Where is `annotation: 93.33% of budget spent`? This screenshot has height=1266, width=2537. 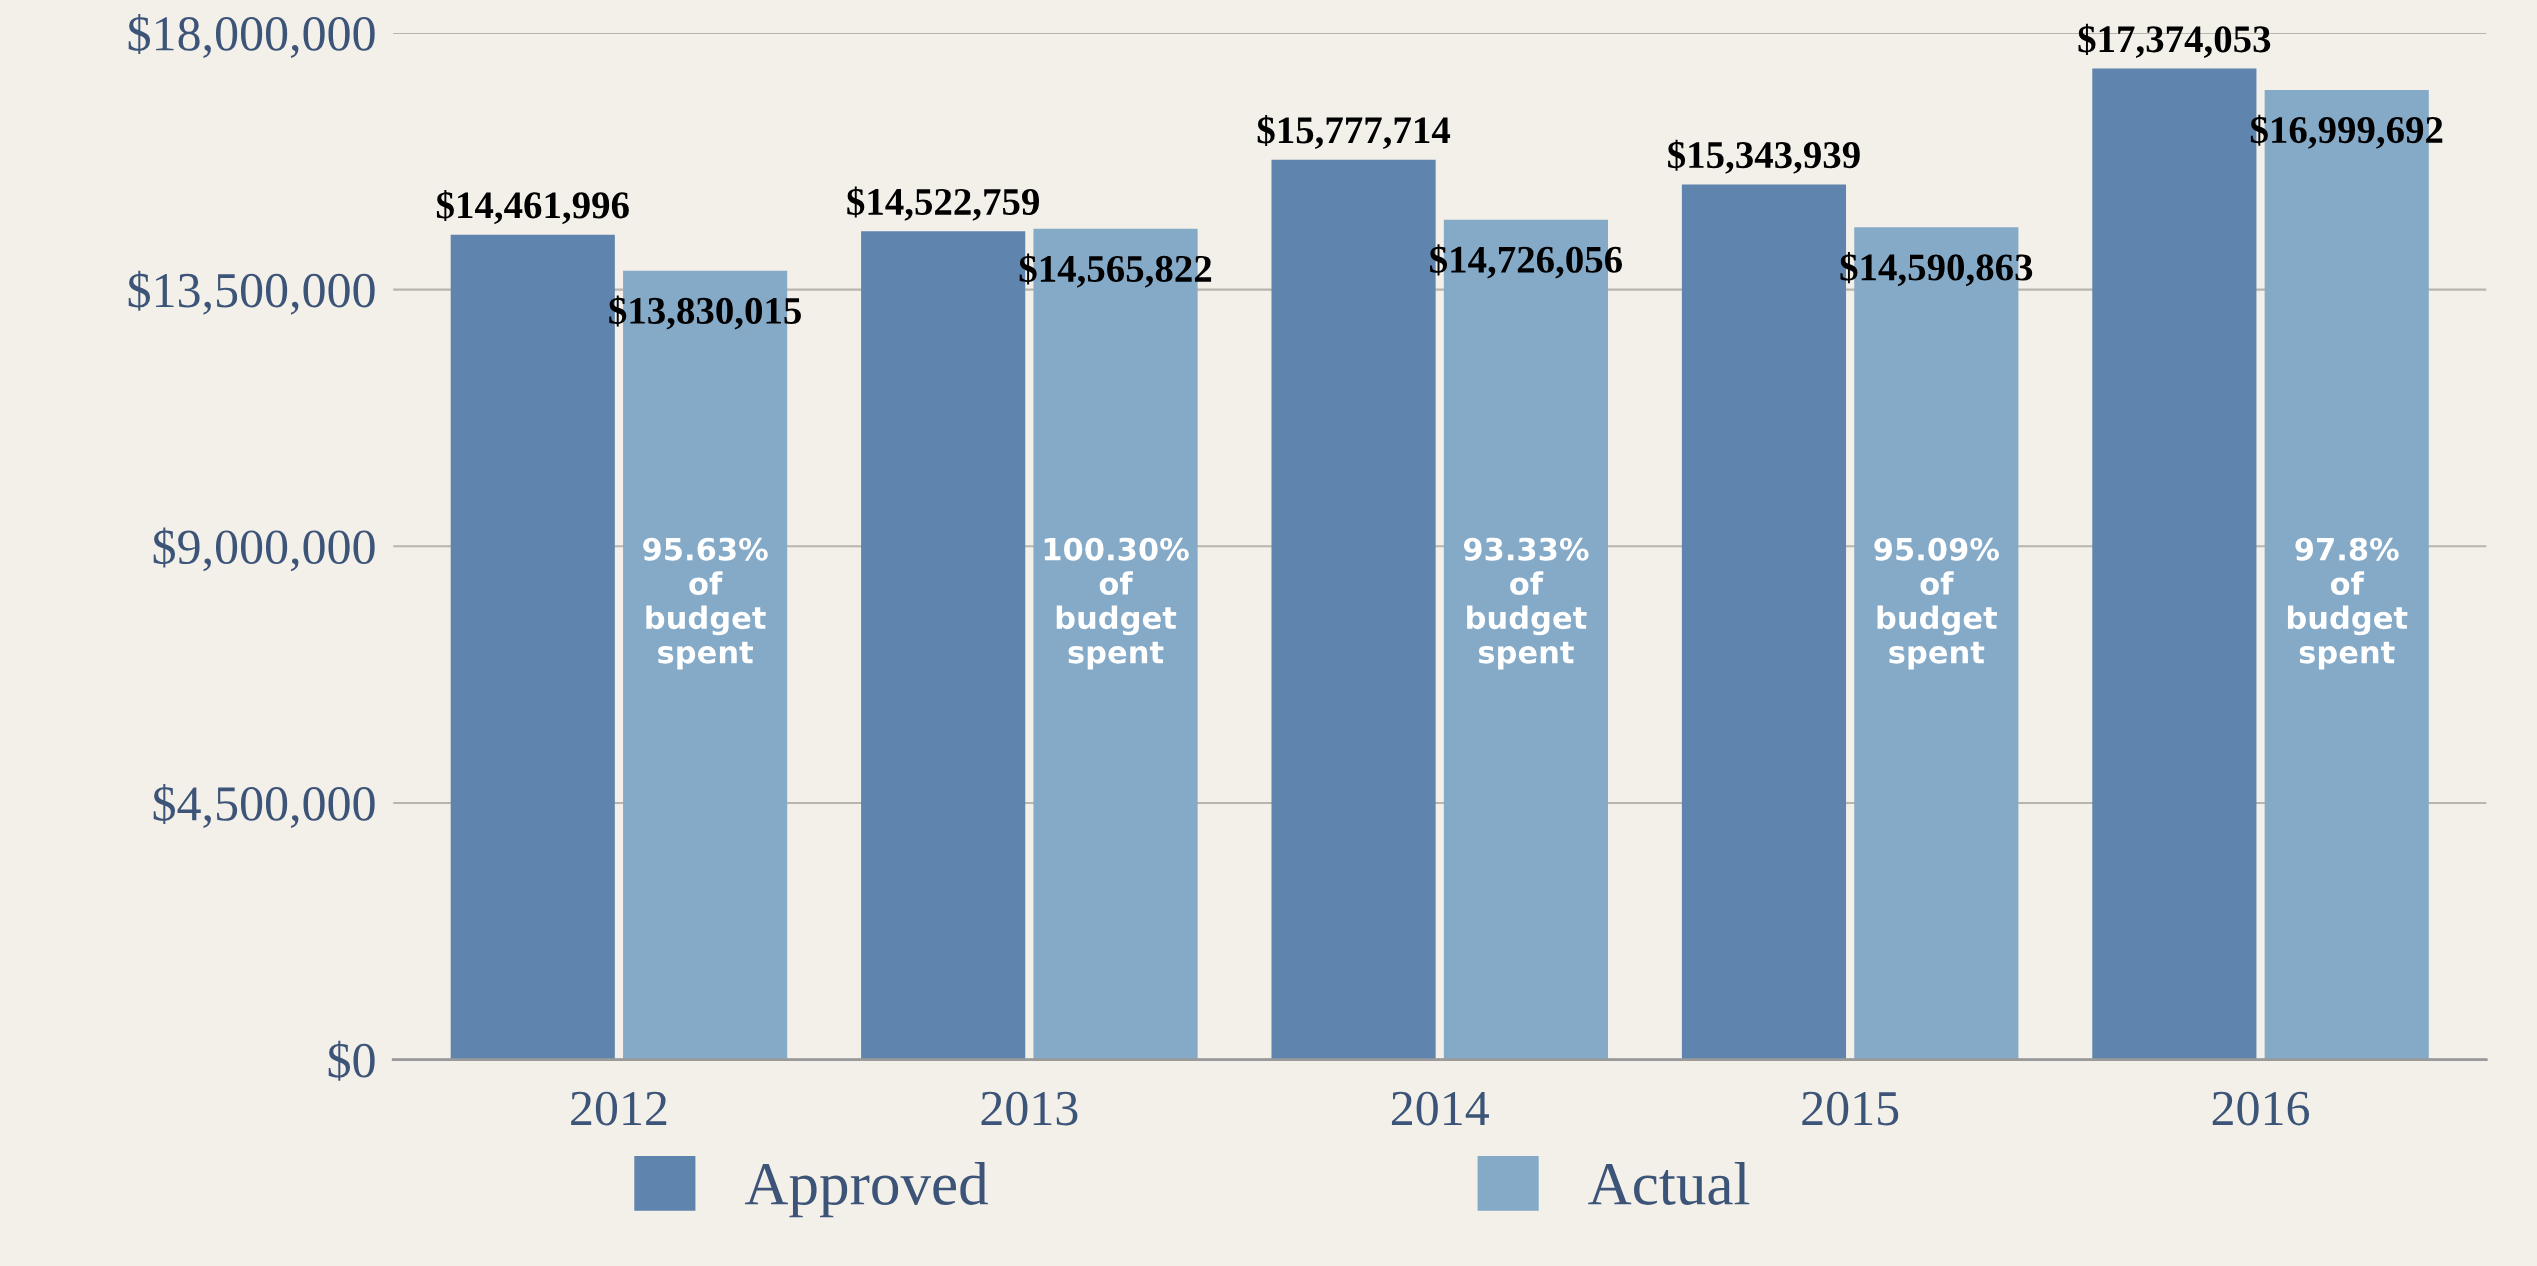 annotation: 93.33% of budget spent is located at coordinates (1526, 603).